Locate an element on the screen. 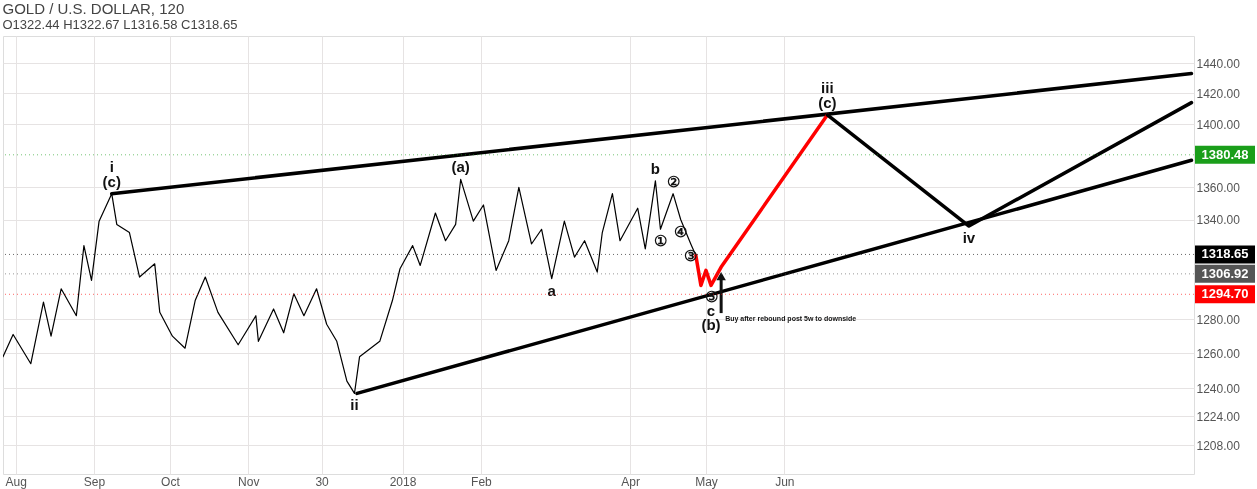  chart-title: GOLD / U.S. DOLLAR, 120 is located at coordinates (93, 8).